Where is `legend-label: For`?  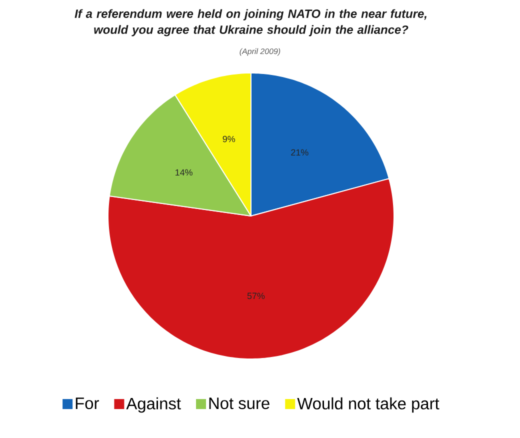
legend-label: For is located at coordinates (87, 404).